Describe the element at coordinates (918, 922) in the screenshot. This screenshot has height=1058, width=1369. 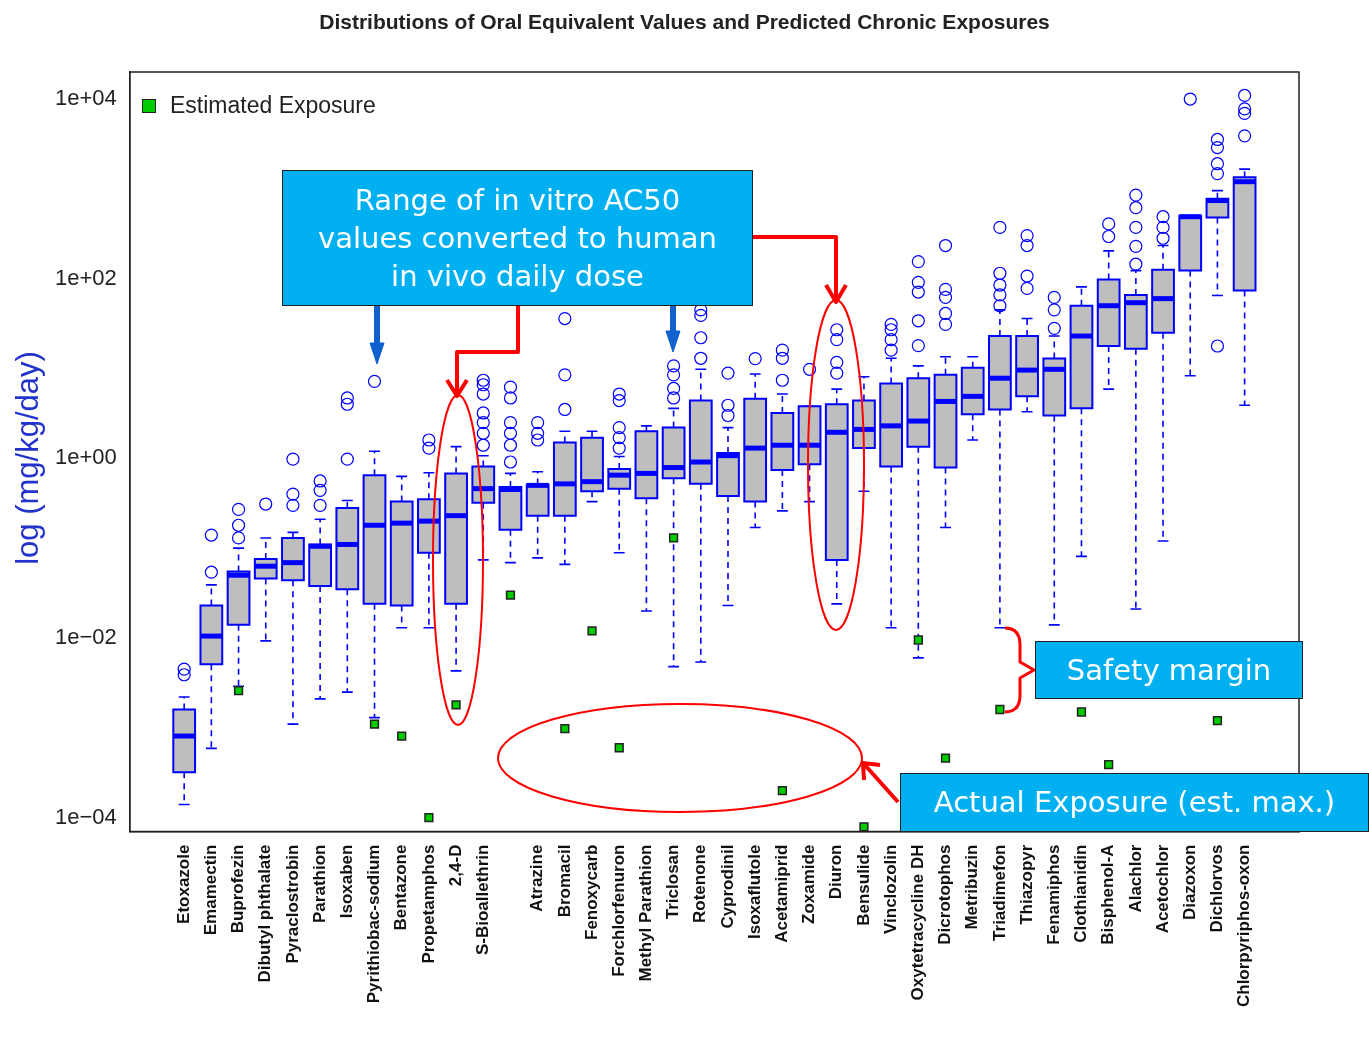
I see `x-tick-label: Oxytetracycline DH` at that location.